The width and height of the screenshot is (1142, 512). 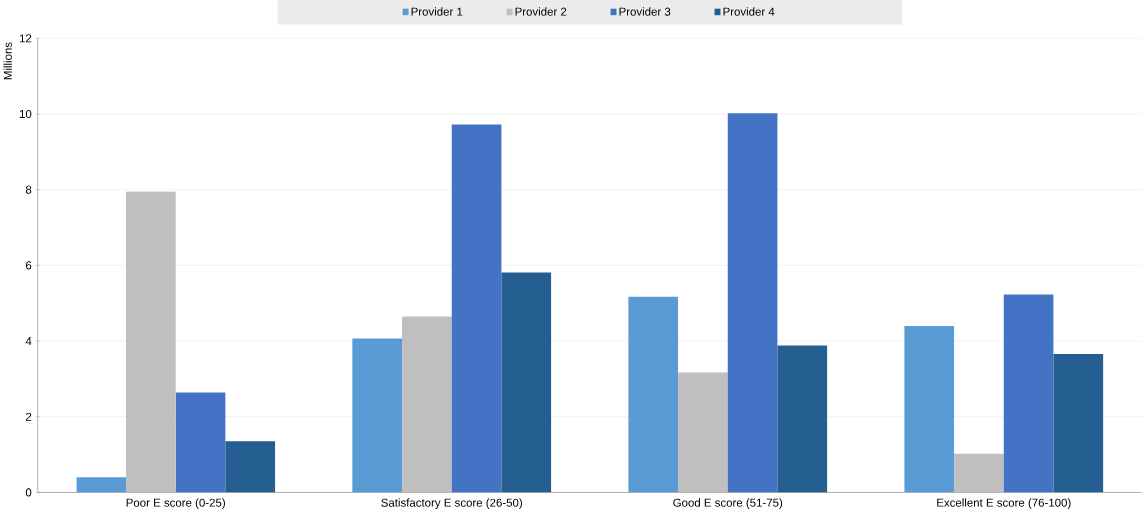 I want to click on y-tick-label: 2, so click(x=28, y=416).